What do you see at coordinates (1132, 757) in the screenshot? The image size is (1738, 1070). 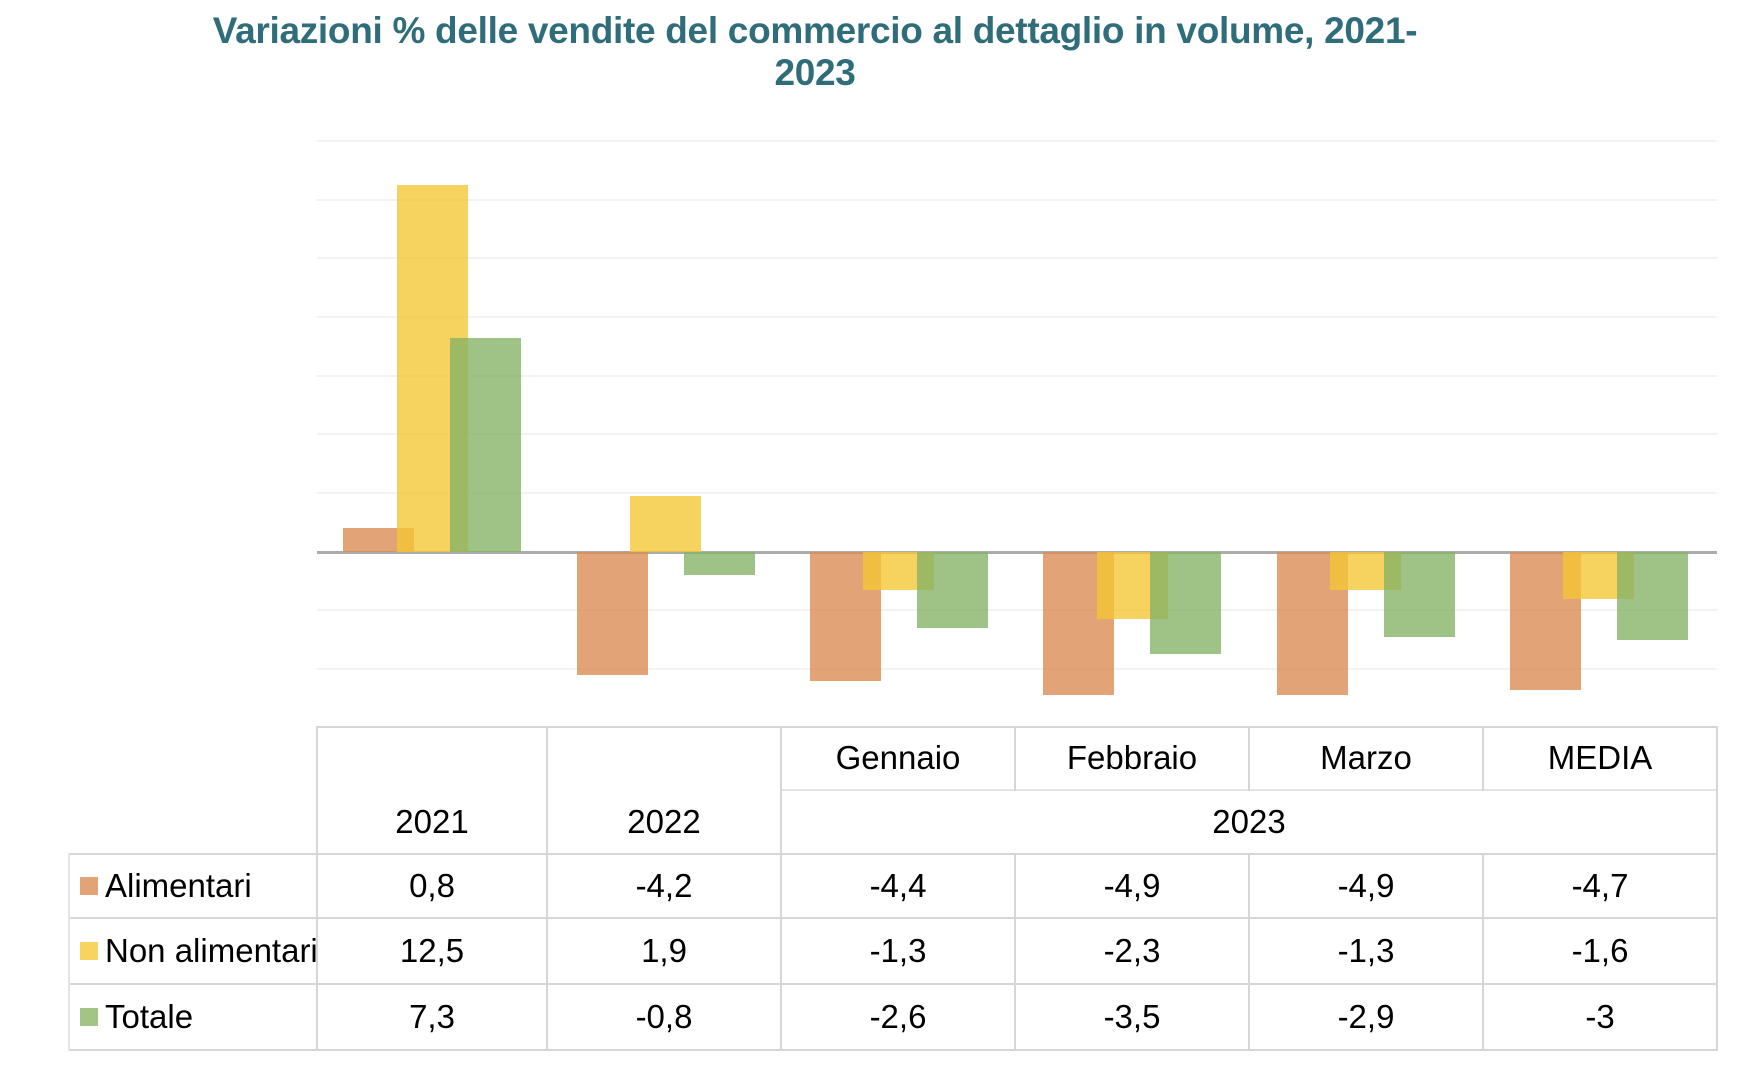 I see `table-header-febbraio: Febbraio` at bounding box center [1132, 757].